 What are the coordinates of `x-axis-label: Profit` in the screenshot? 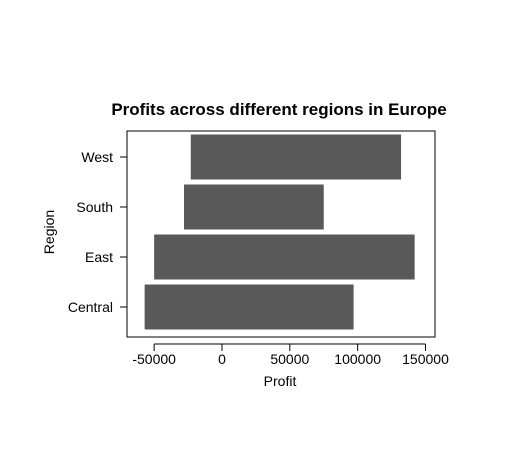 It's located at (280, 381).